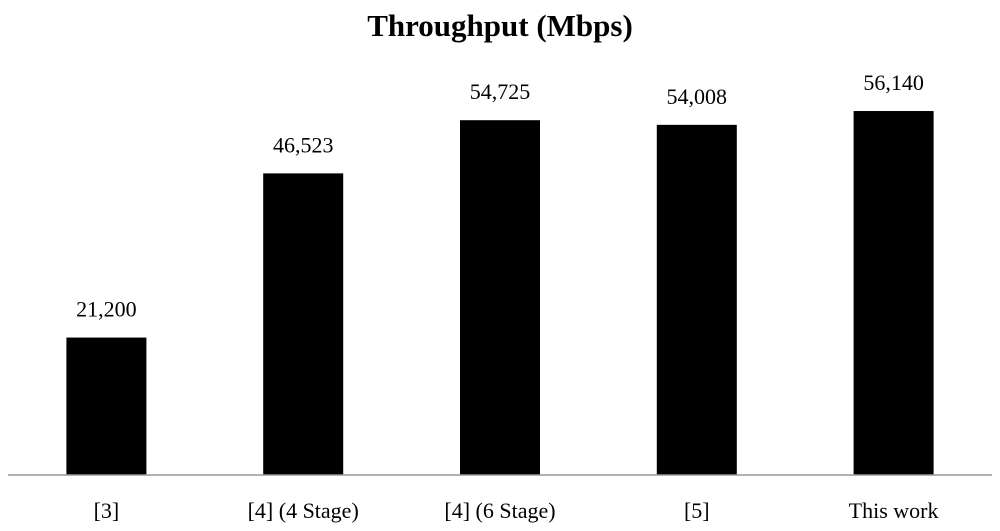 The width and height of the screenshot is (1000, 531). Describe the element at coordinates (500, 91) in the screenshot. I see `value-label: 54,725` at that location.